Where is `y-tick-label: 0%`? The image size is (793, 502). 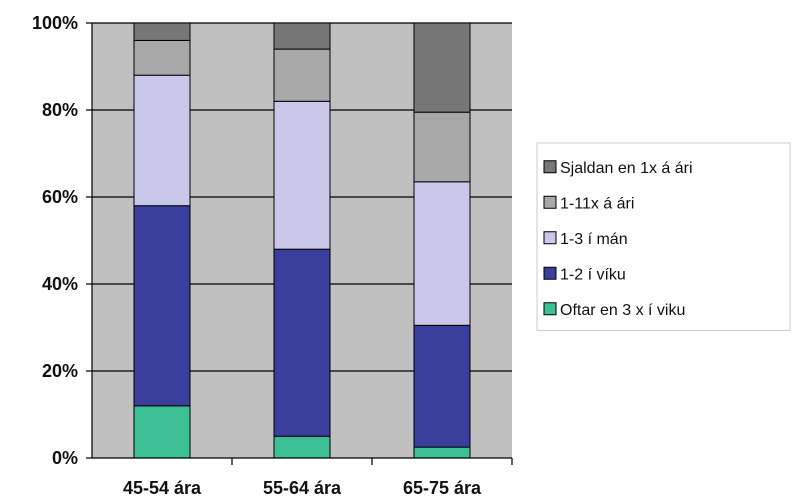 y-tick-label: 0% is located at coordinates (65, 458).